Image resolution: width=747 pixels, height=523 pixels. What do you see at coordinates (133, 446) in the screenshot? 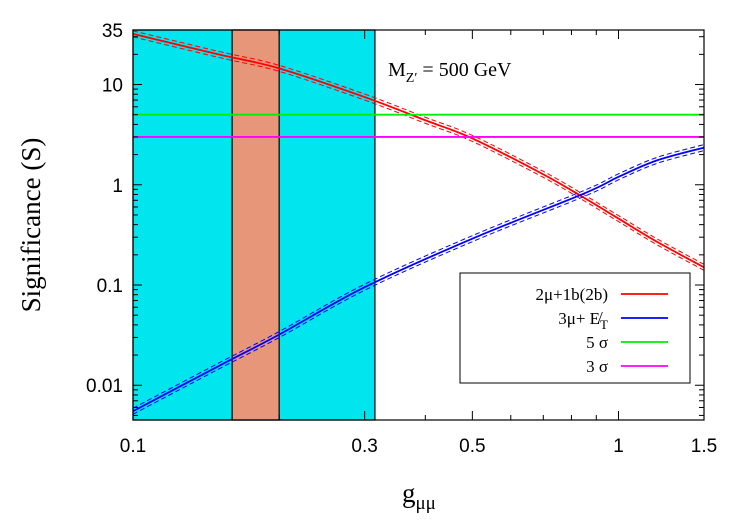
I see `x-tick-label-0: 0.1` at bounding box center [133, 446].